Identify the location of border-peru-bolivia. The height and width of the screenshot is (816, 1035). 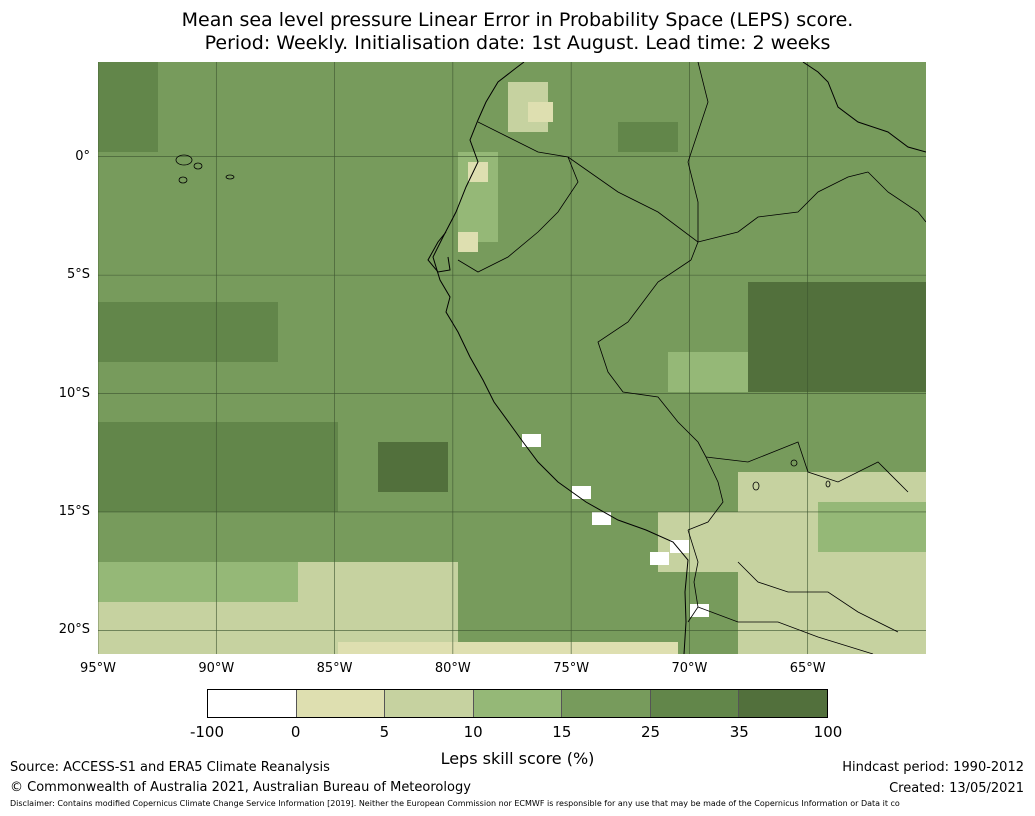
(705, 493).